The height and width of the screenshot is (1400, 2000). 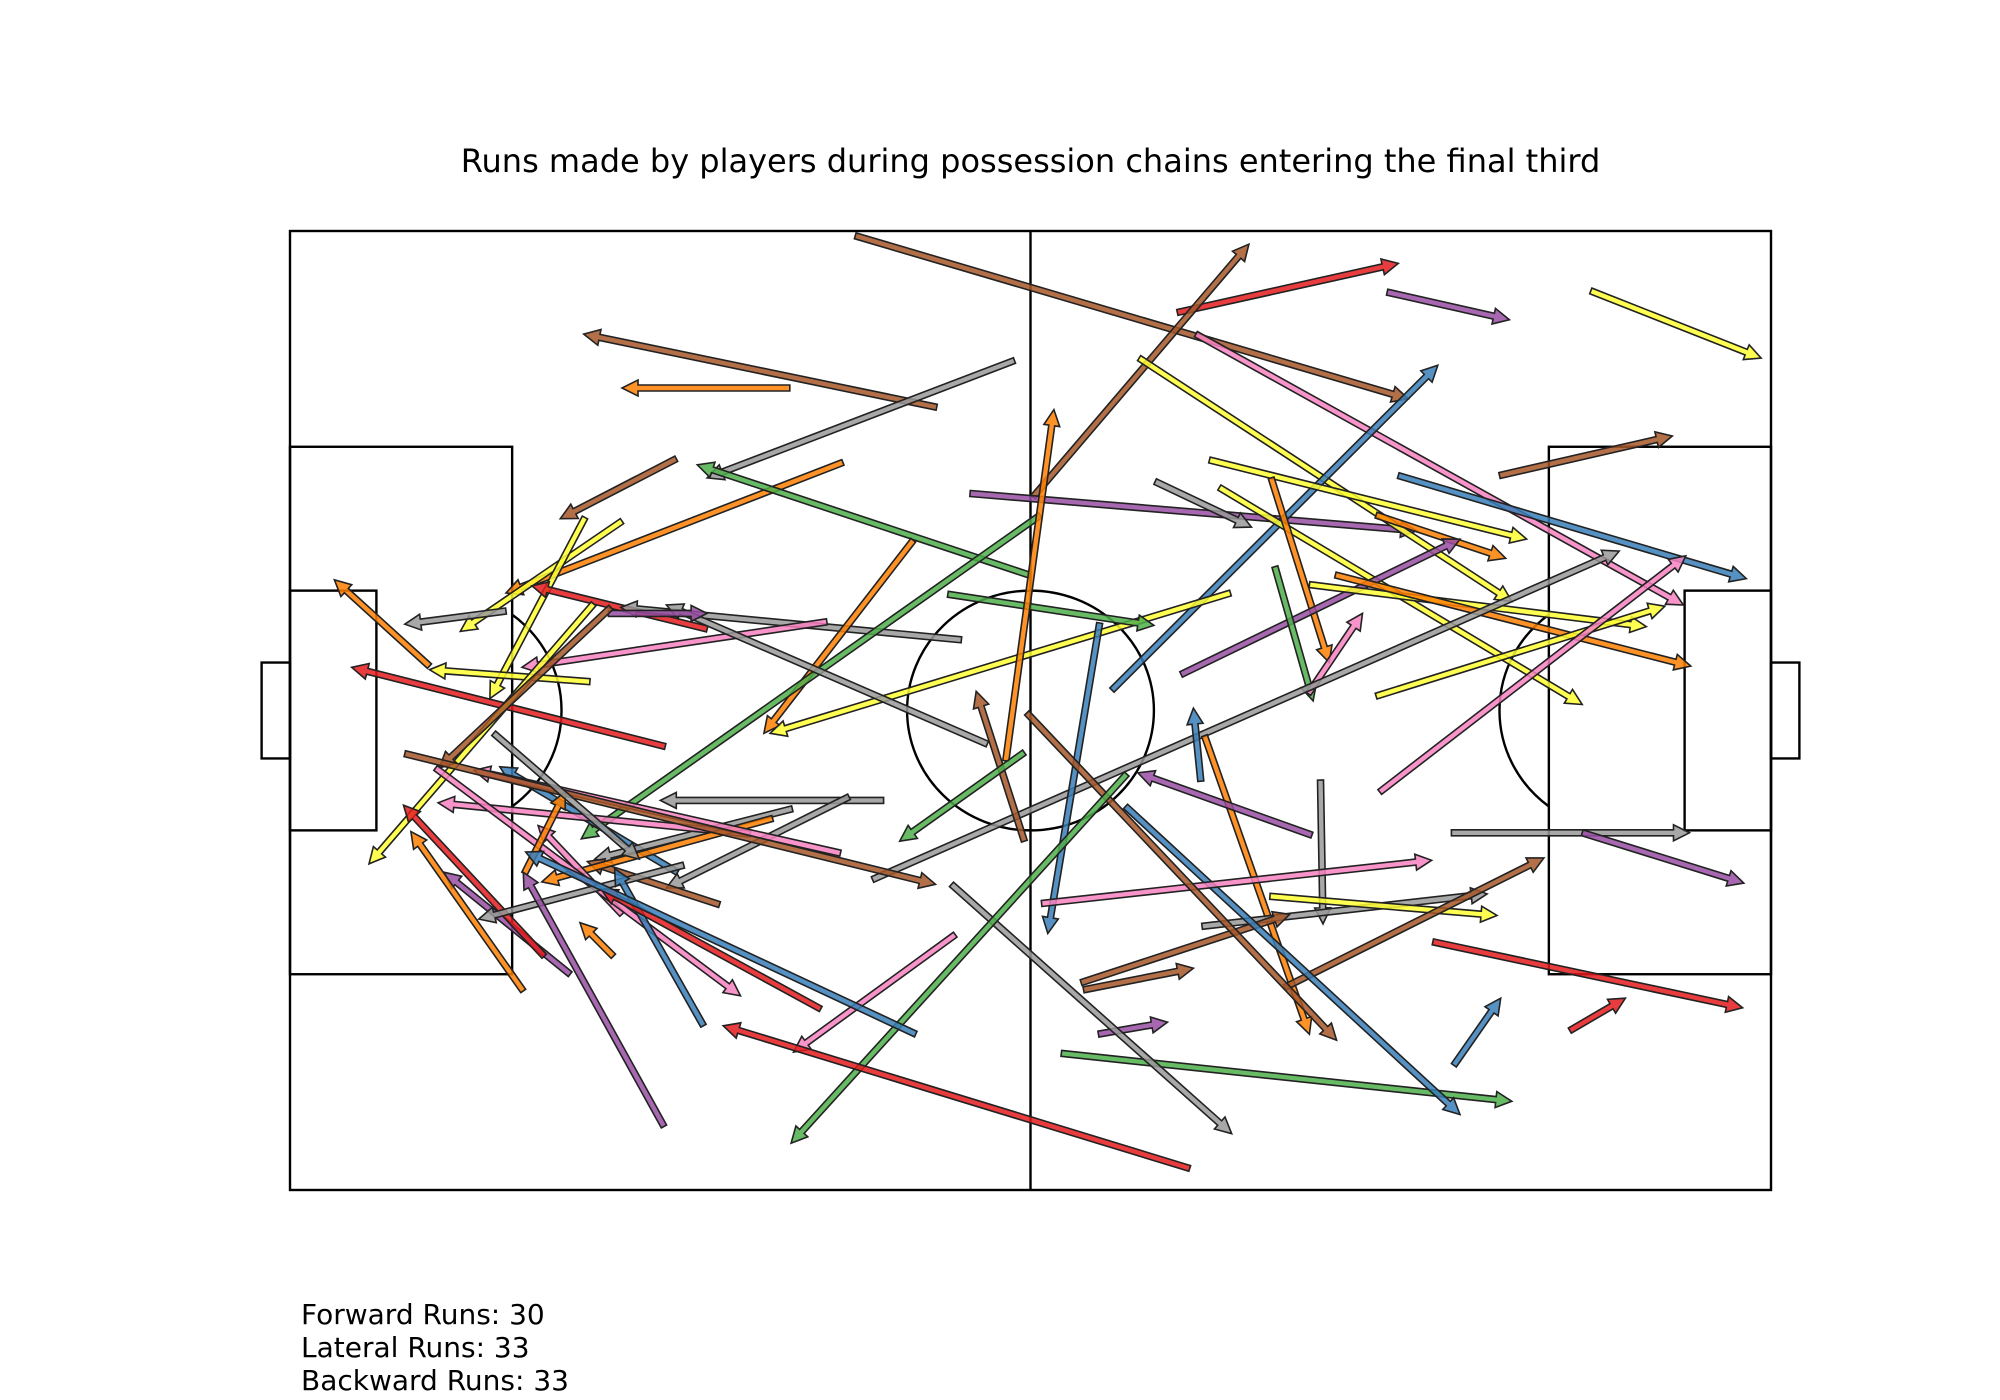 I want to click on left-penalty-area, so click(x=401, y=710).